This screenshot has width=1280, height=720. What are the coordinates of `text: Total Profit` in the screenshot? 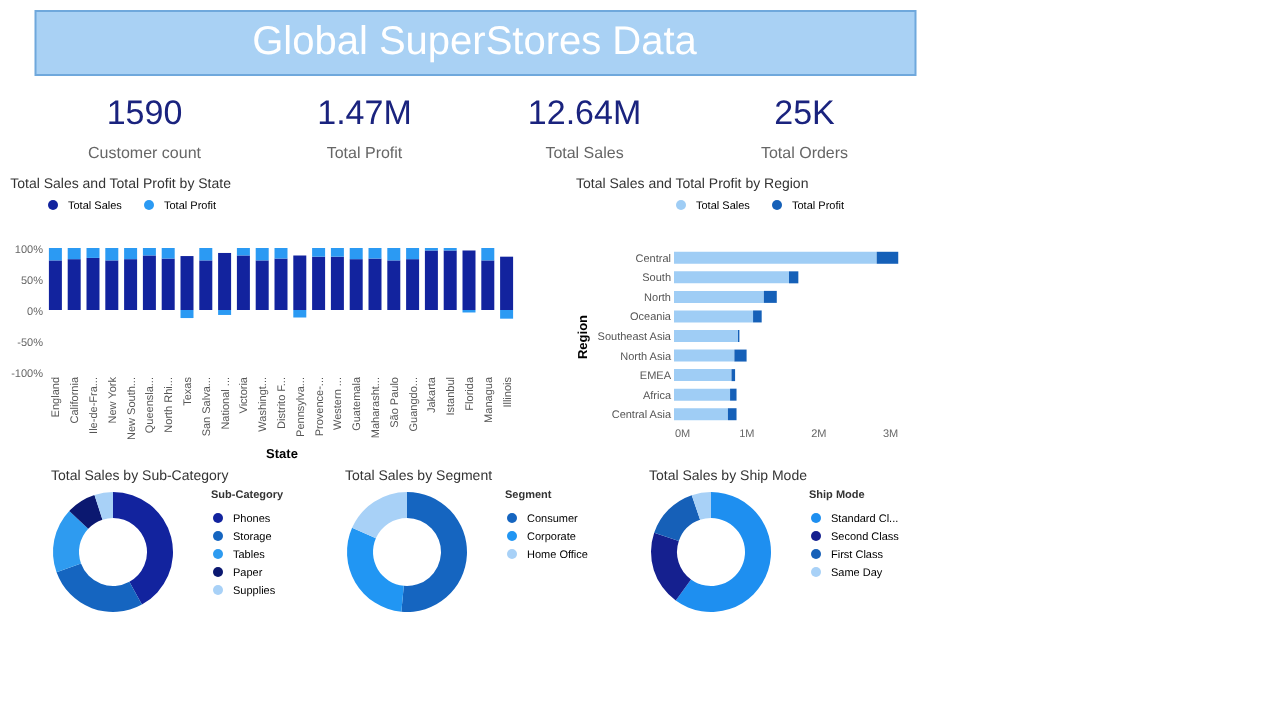 It's located at (365, 153).